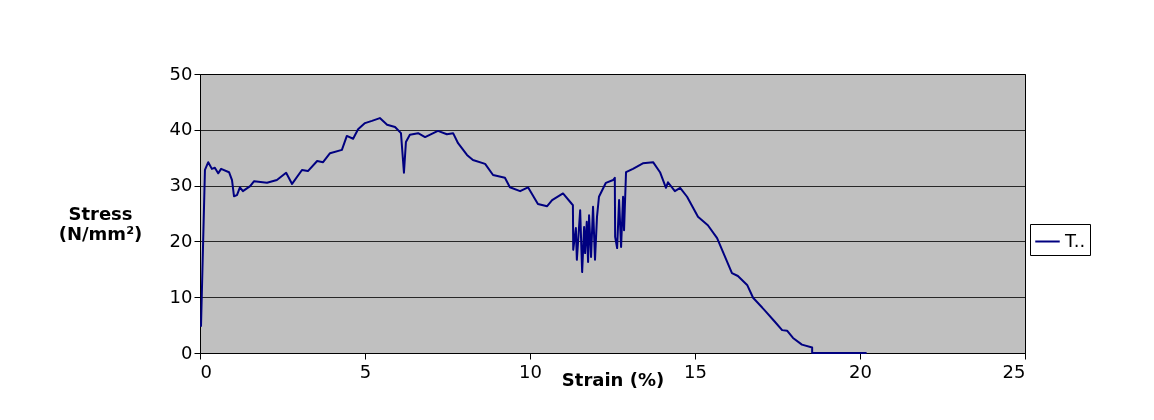 The width and height of the screenshot is (1154, 420). Describe the element at coordinates (100, 223) in the screenshot. I see `y-axis-title: Stress (N/mm²)` at that location.